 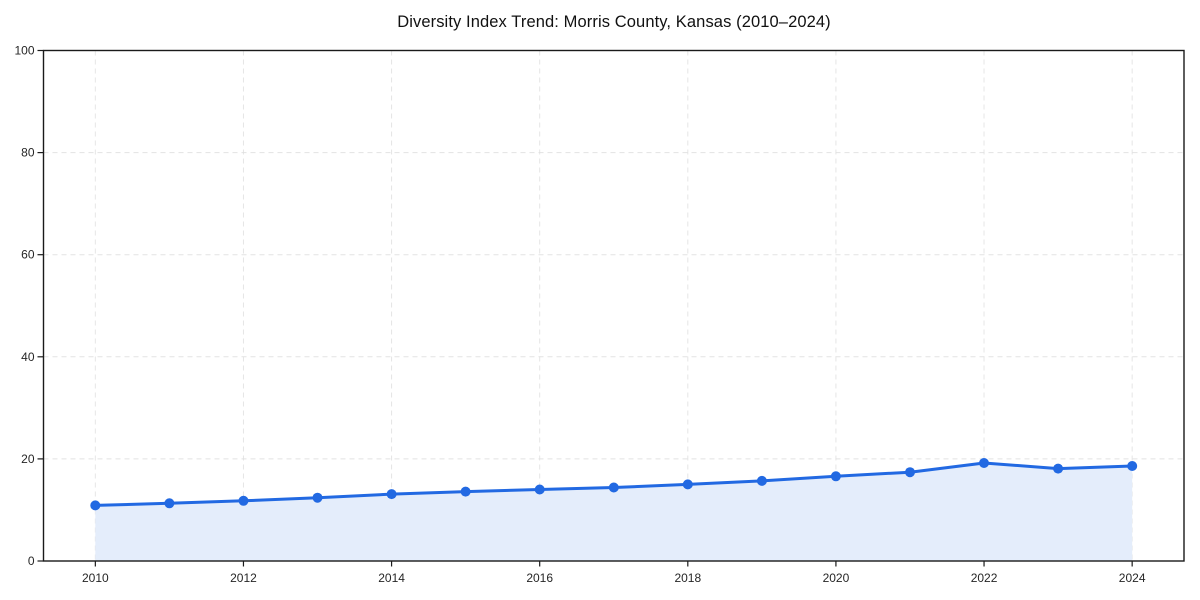 What do you see at coordinates (24, 51) in the screenshot?
I see `y-tick-label: 100` at bounding box center [24, 51].